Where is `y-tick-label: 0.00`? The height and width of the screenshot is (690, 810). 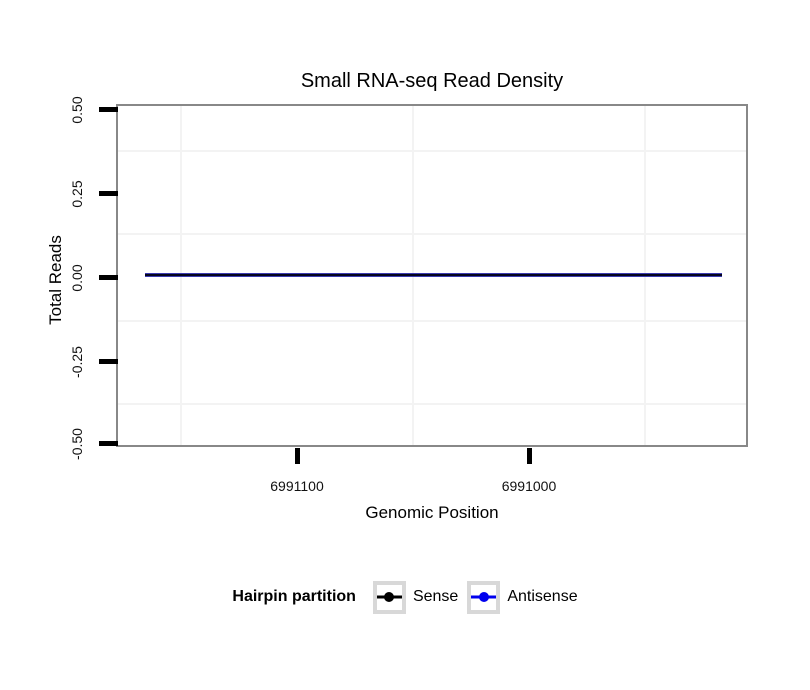
y-tick-label: 0.00 is located at coordinates (77, 278).